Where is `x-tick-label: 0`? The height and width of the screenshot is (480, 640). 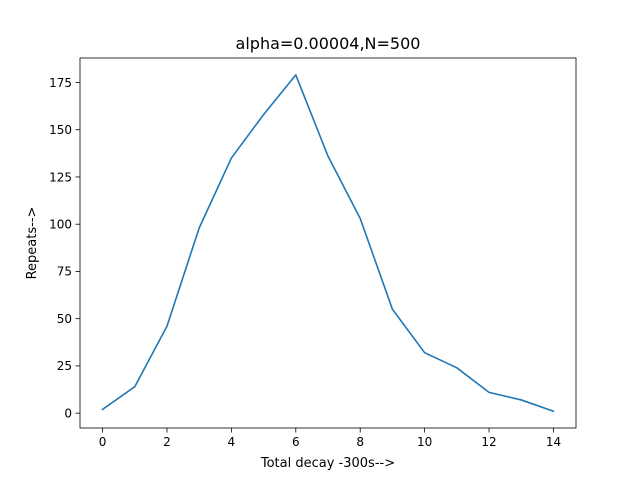
x-tick-label: 0 is located at coordinates (103, 442).